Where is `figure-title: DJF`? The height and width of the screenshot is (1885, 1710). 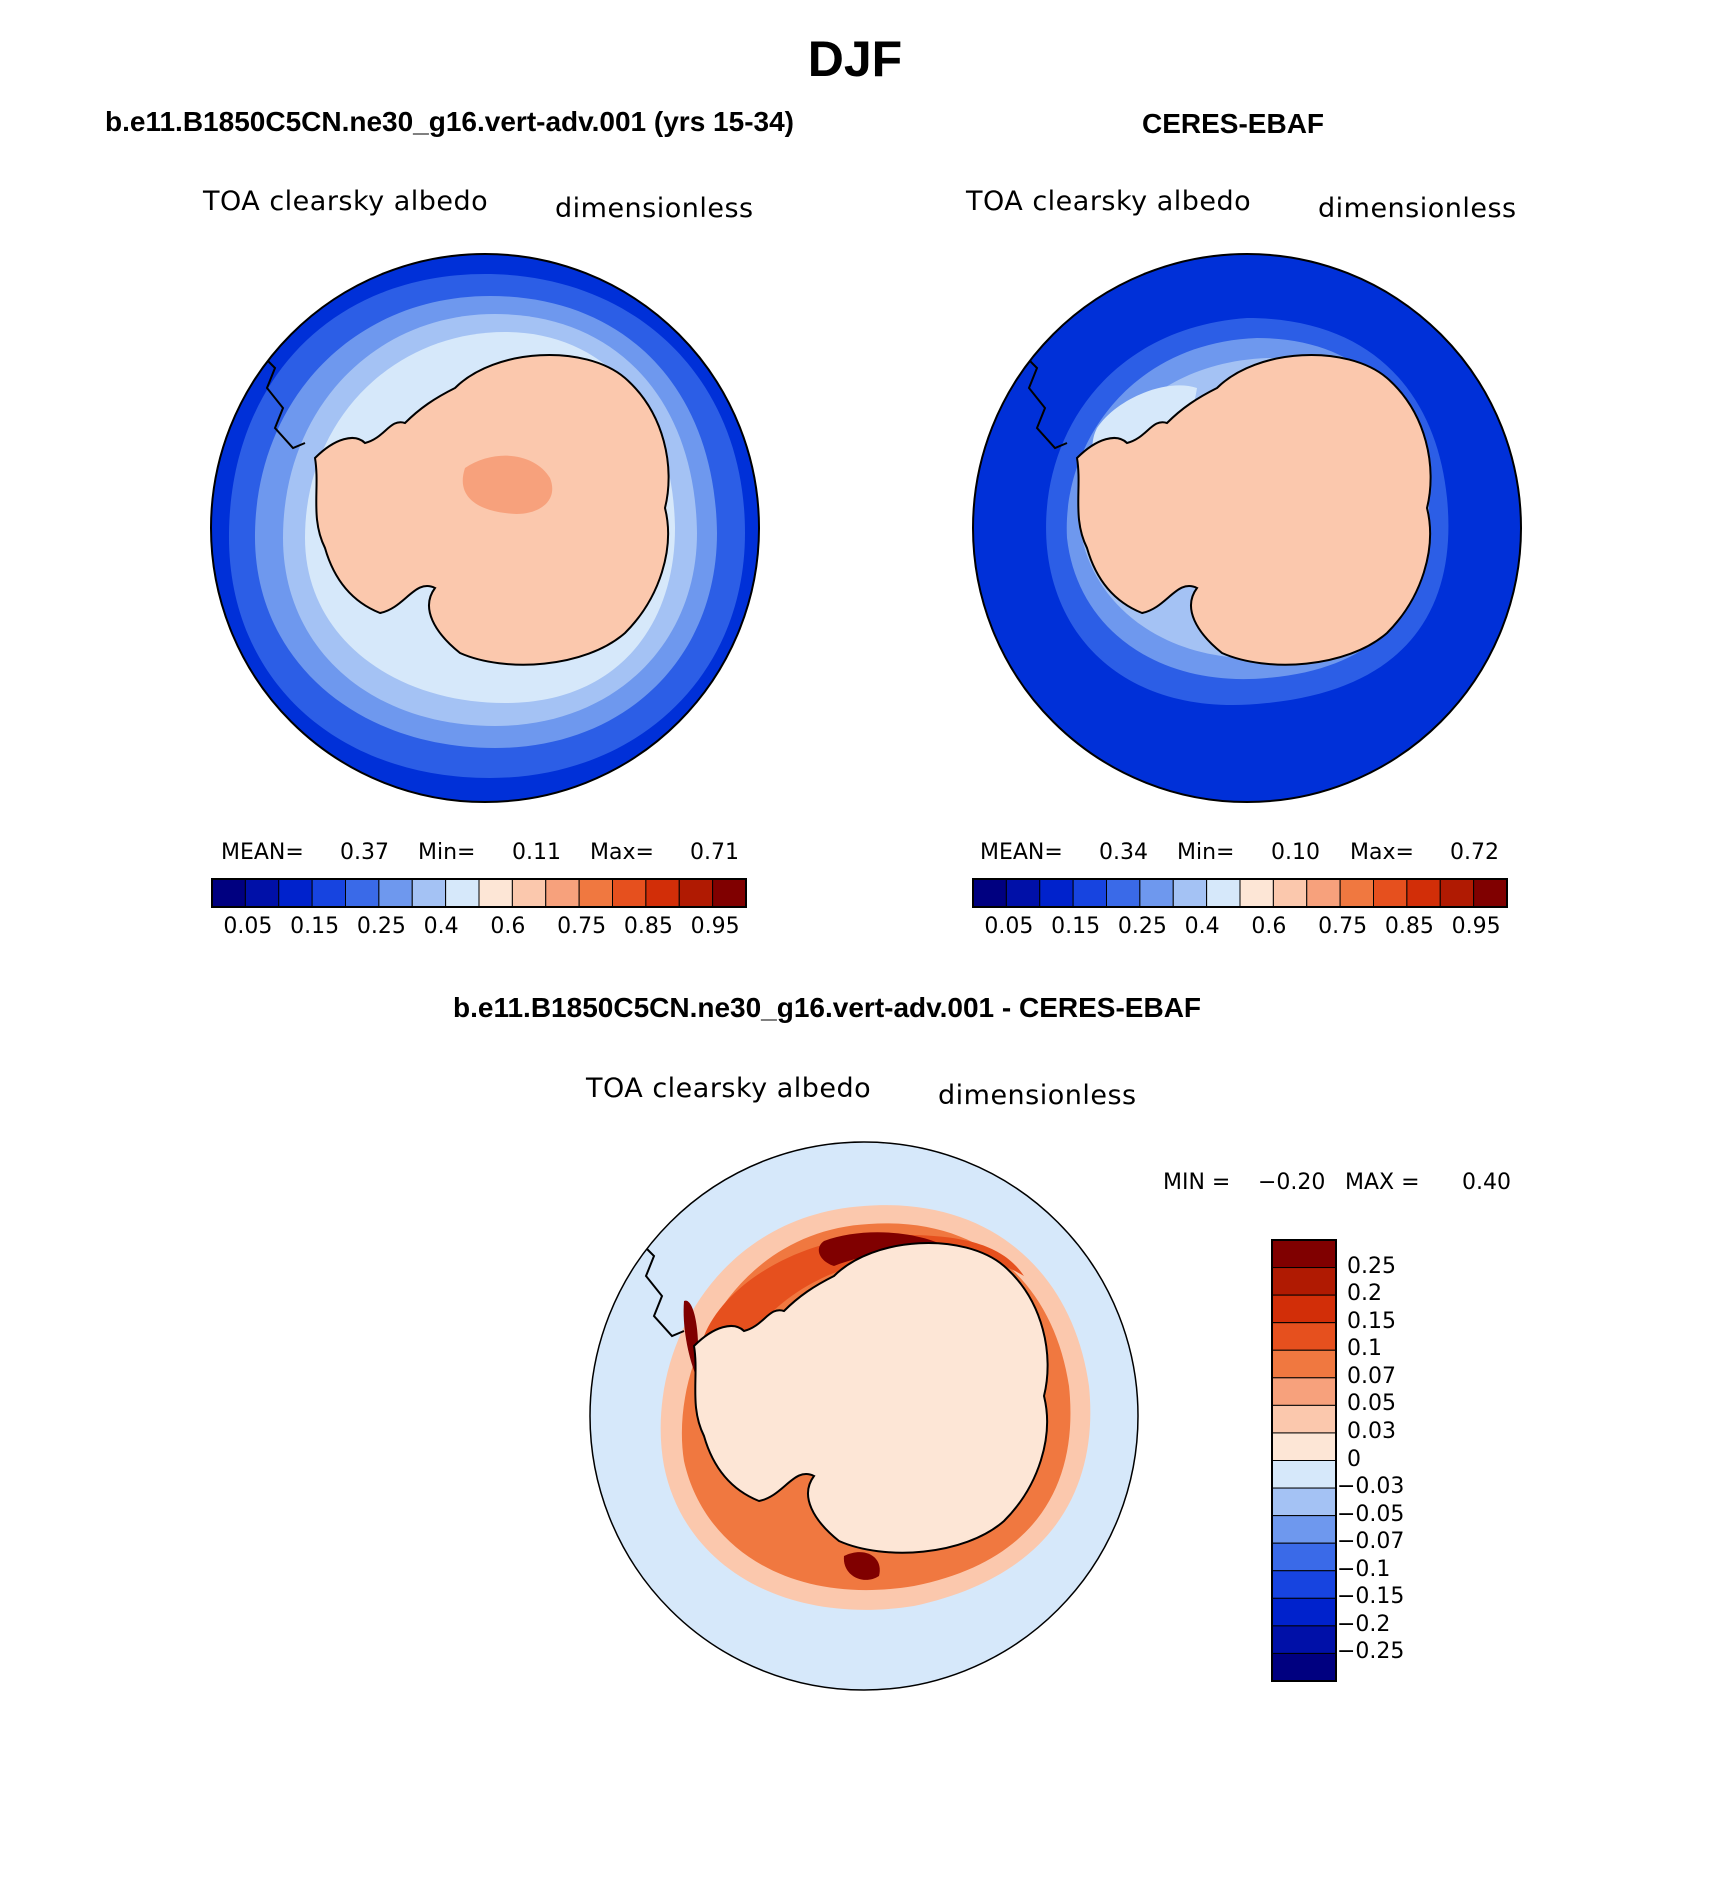
figure-title: DJF is located at coordinates (855, 59).